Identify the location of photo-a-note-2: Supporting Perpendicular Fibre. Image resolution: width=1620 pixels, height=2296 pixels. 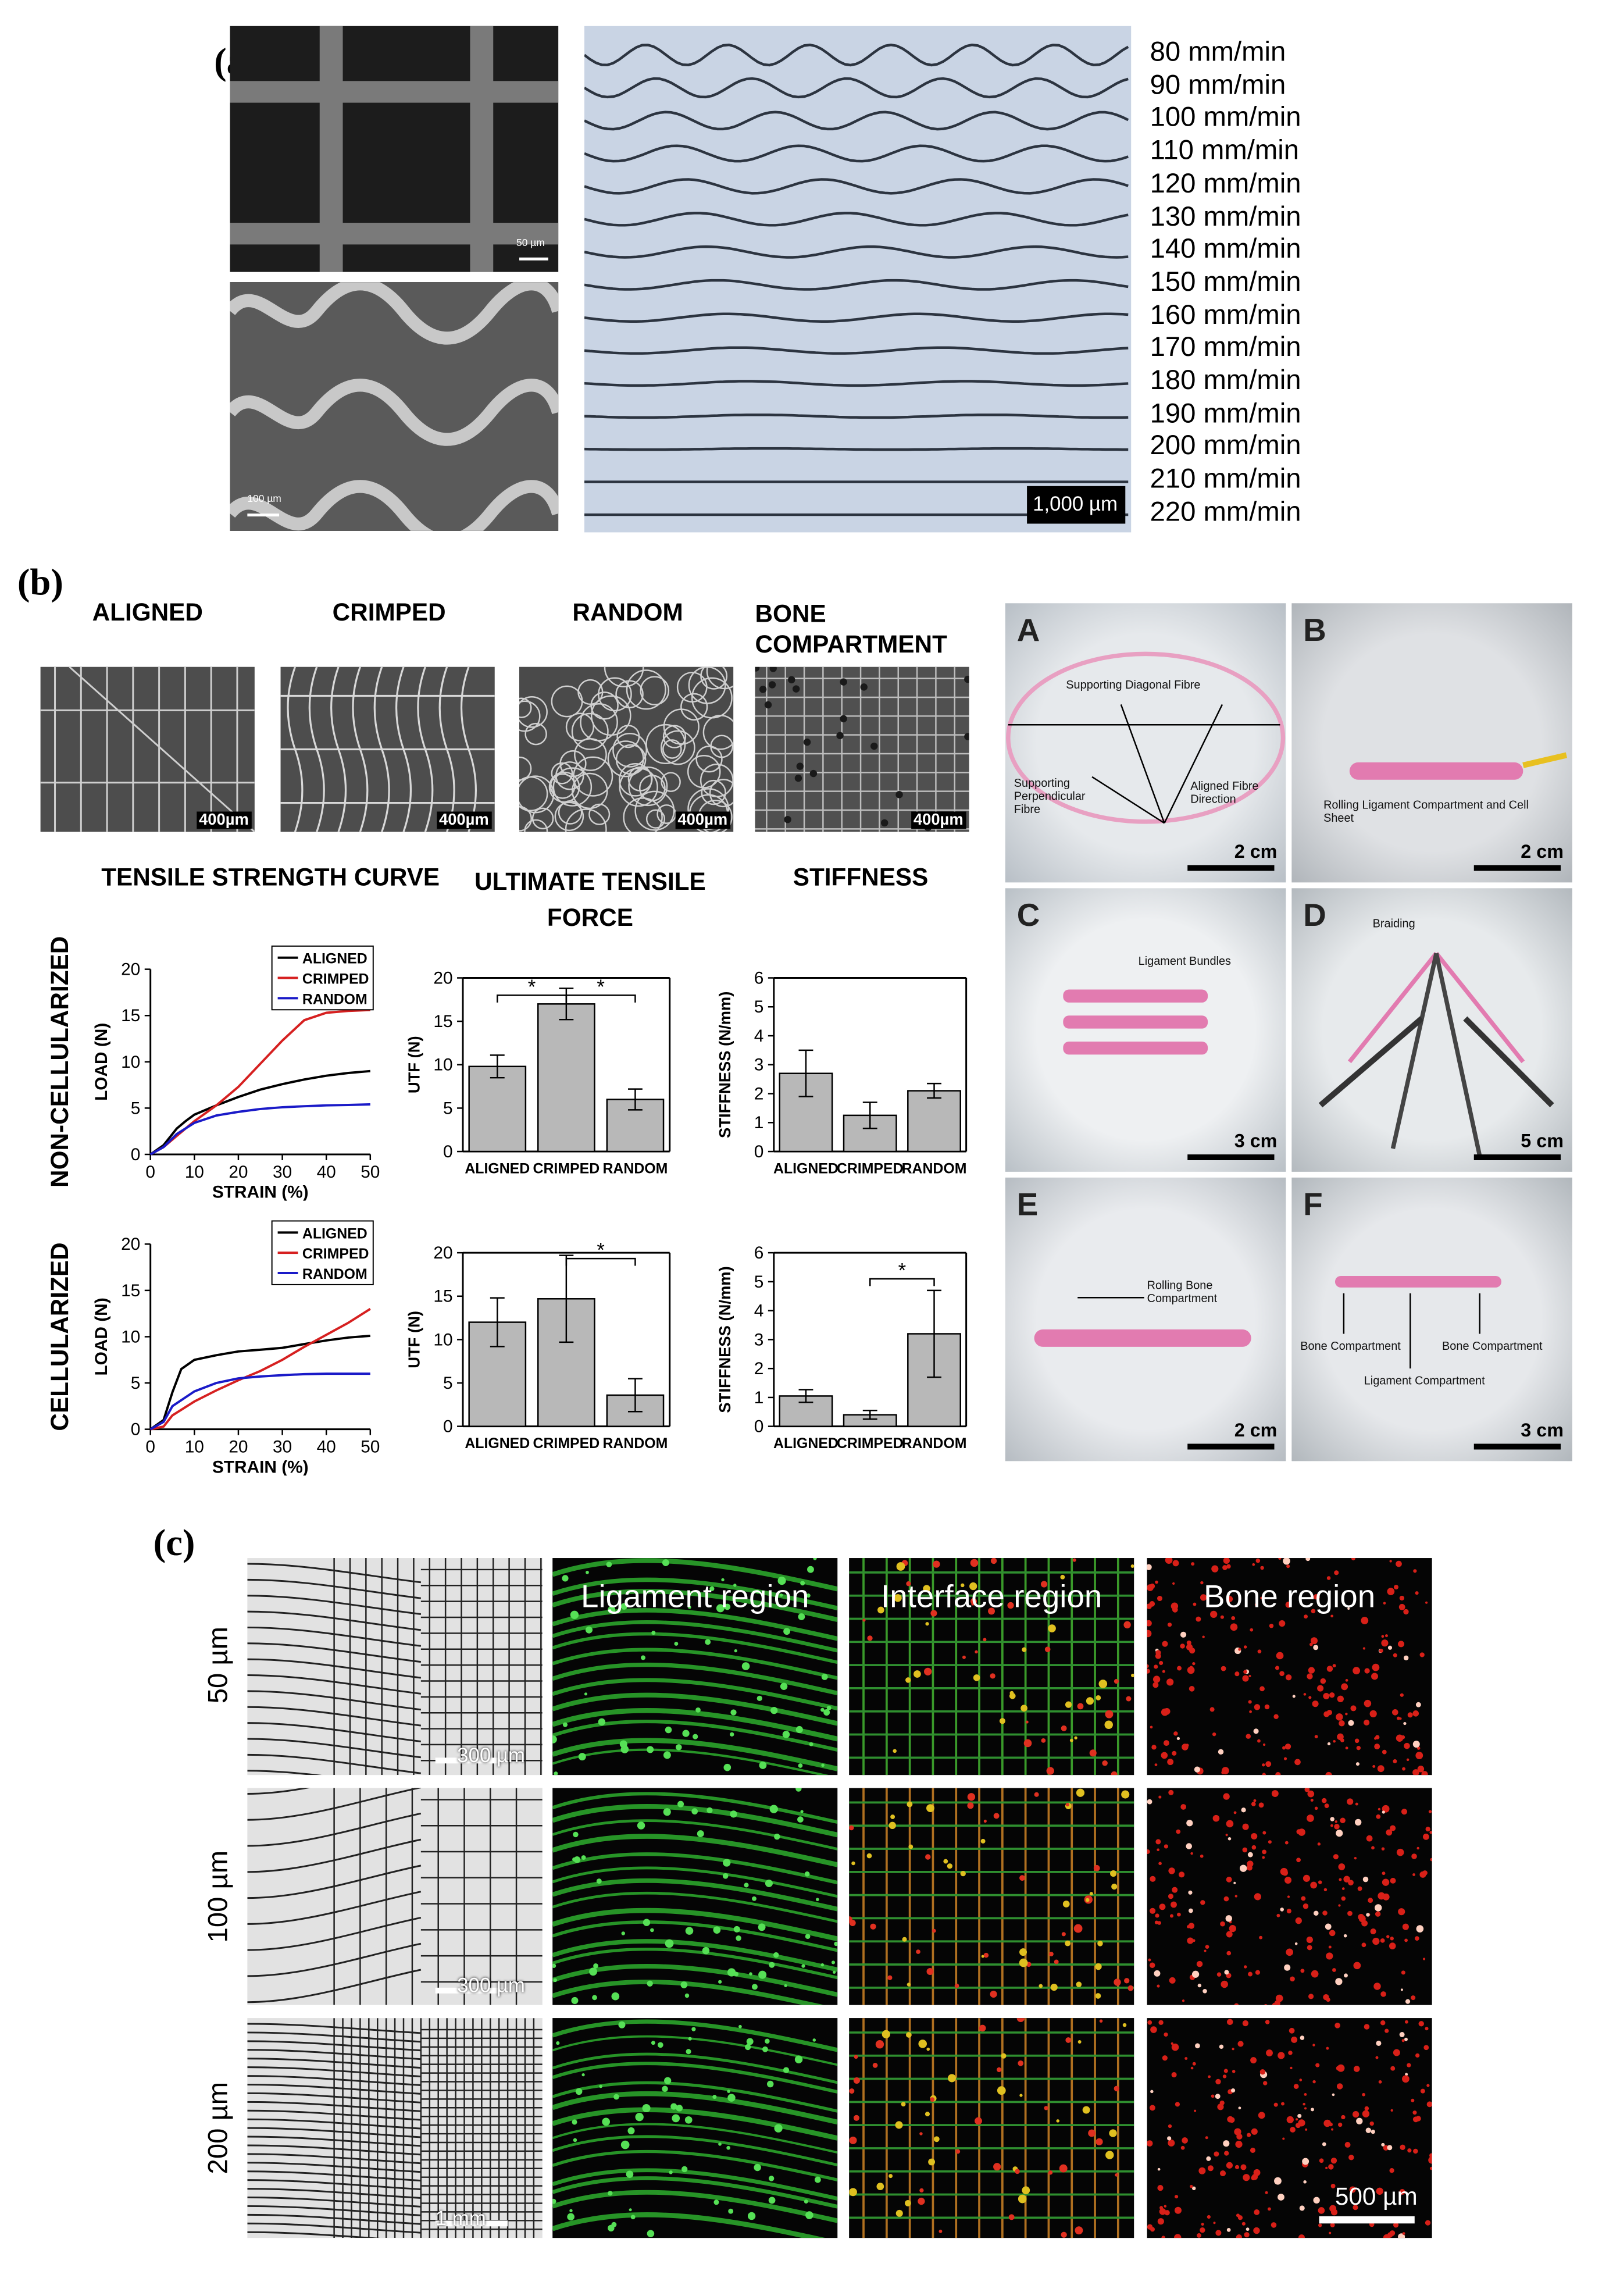
(1057, 796).